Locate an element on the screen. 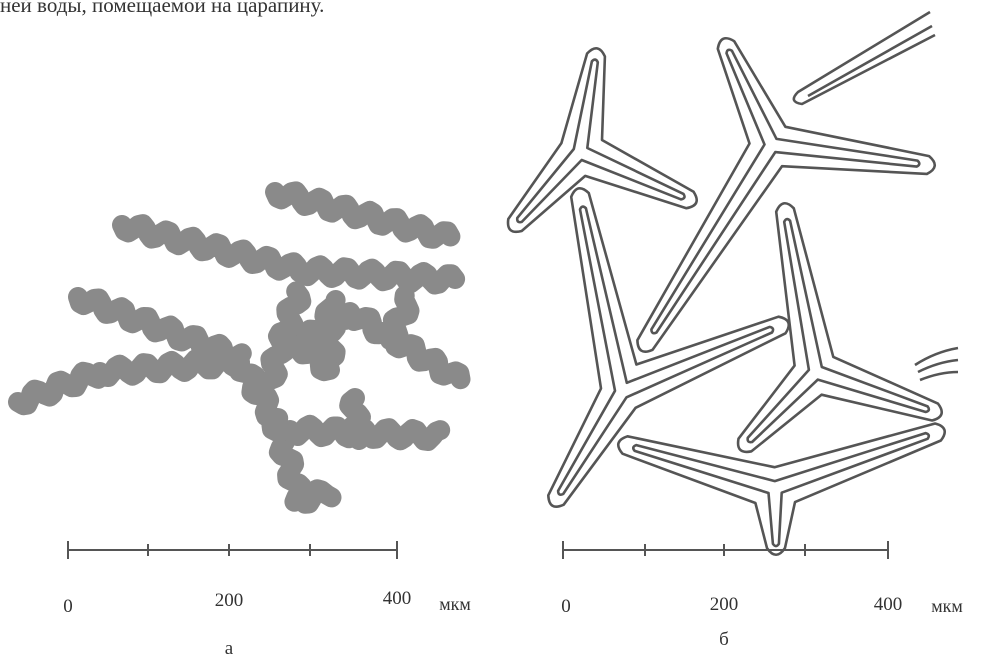  panel-caption: а is located at coordinates (229, 648).